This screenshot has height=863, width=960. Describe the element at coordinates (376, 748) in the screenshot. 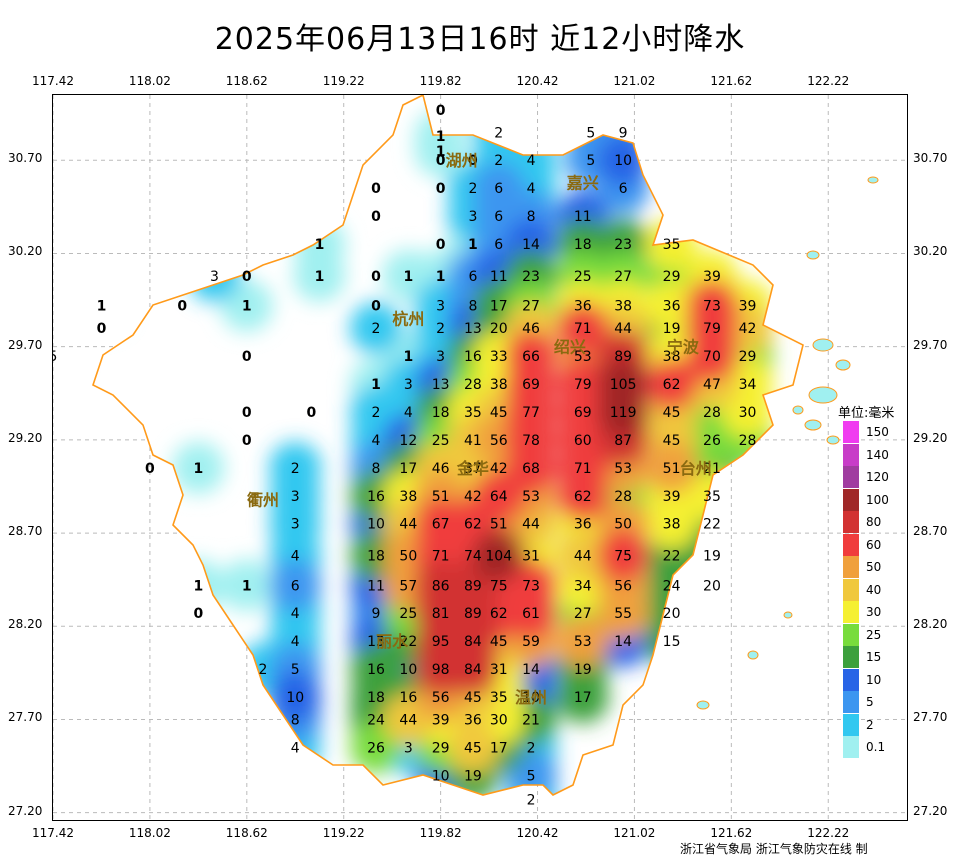

I see `station-value: 26` at that location.